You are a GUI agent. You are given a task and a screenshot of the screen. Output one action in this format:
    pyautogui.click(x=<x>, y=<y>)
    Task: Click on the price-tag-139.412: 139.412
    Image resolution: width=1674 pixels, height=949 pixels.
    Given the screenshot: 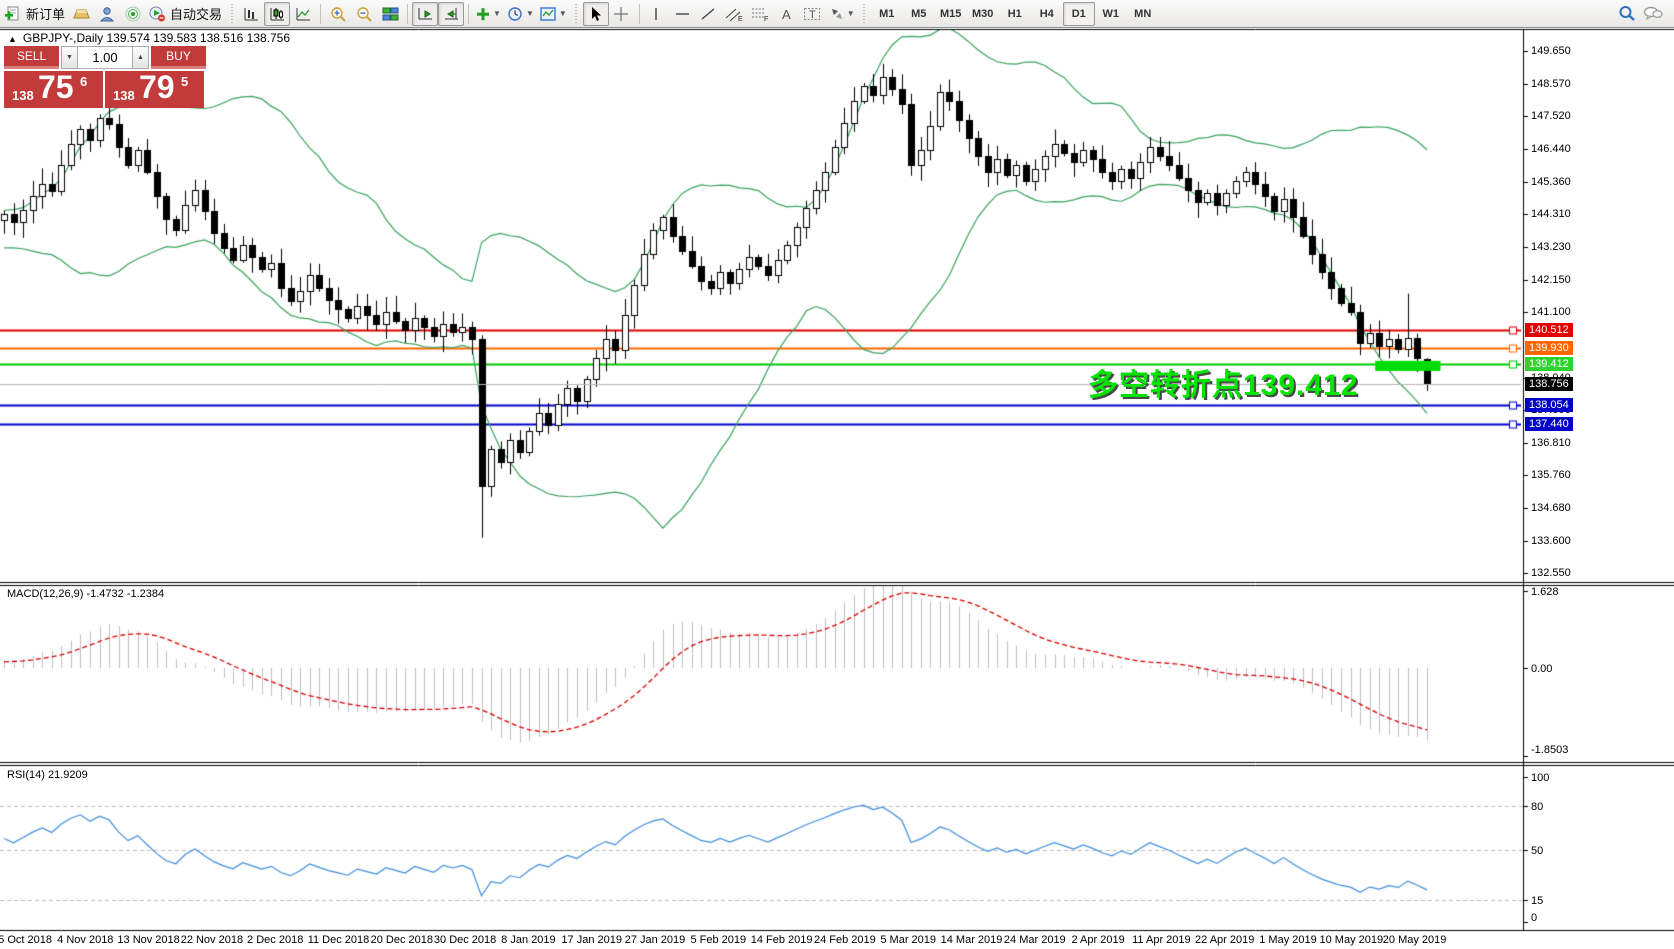 What is the action you would take?
    pyautogui.click(x=1549, y=363)
    